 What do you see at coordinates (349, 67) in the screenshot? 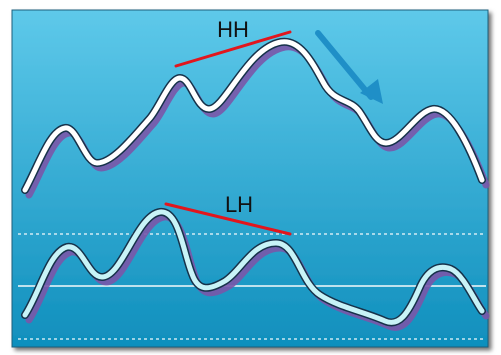
I see `arrow-down-right-icon` at bounding box center [349, 67].